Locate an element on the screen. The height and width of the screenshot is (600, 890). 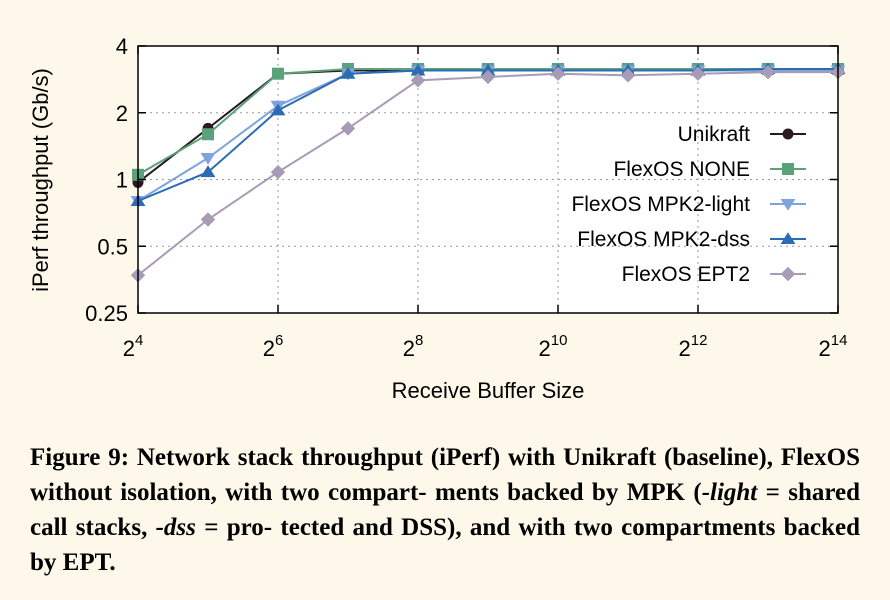
caption-light-term: -light is located at coordinates (729, 492).